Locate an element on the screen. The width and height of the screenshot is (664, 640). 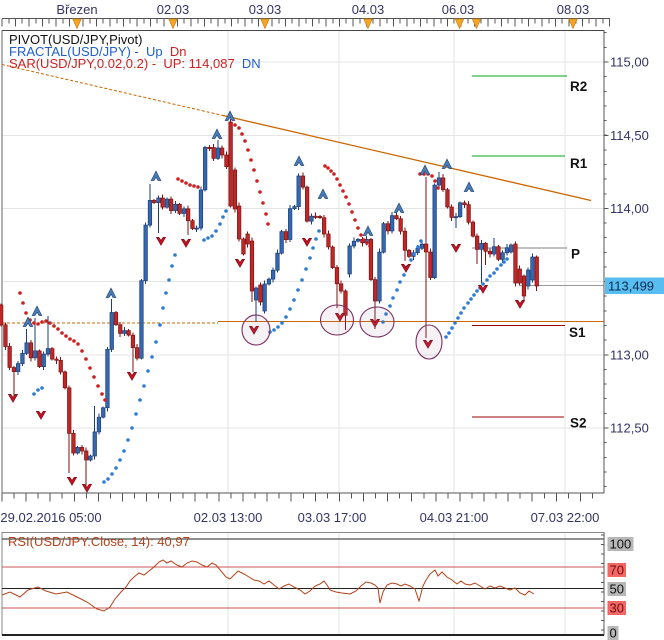
svg-text: 30 is located at coordinates (617, 608).